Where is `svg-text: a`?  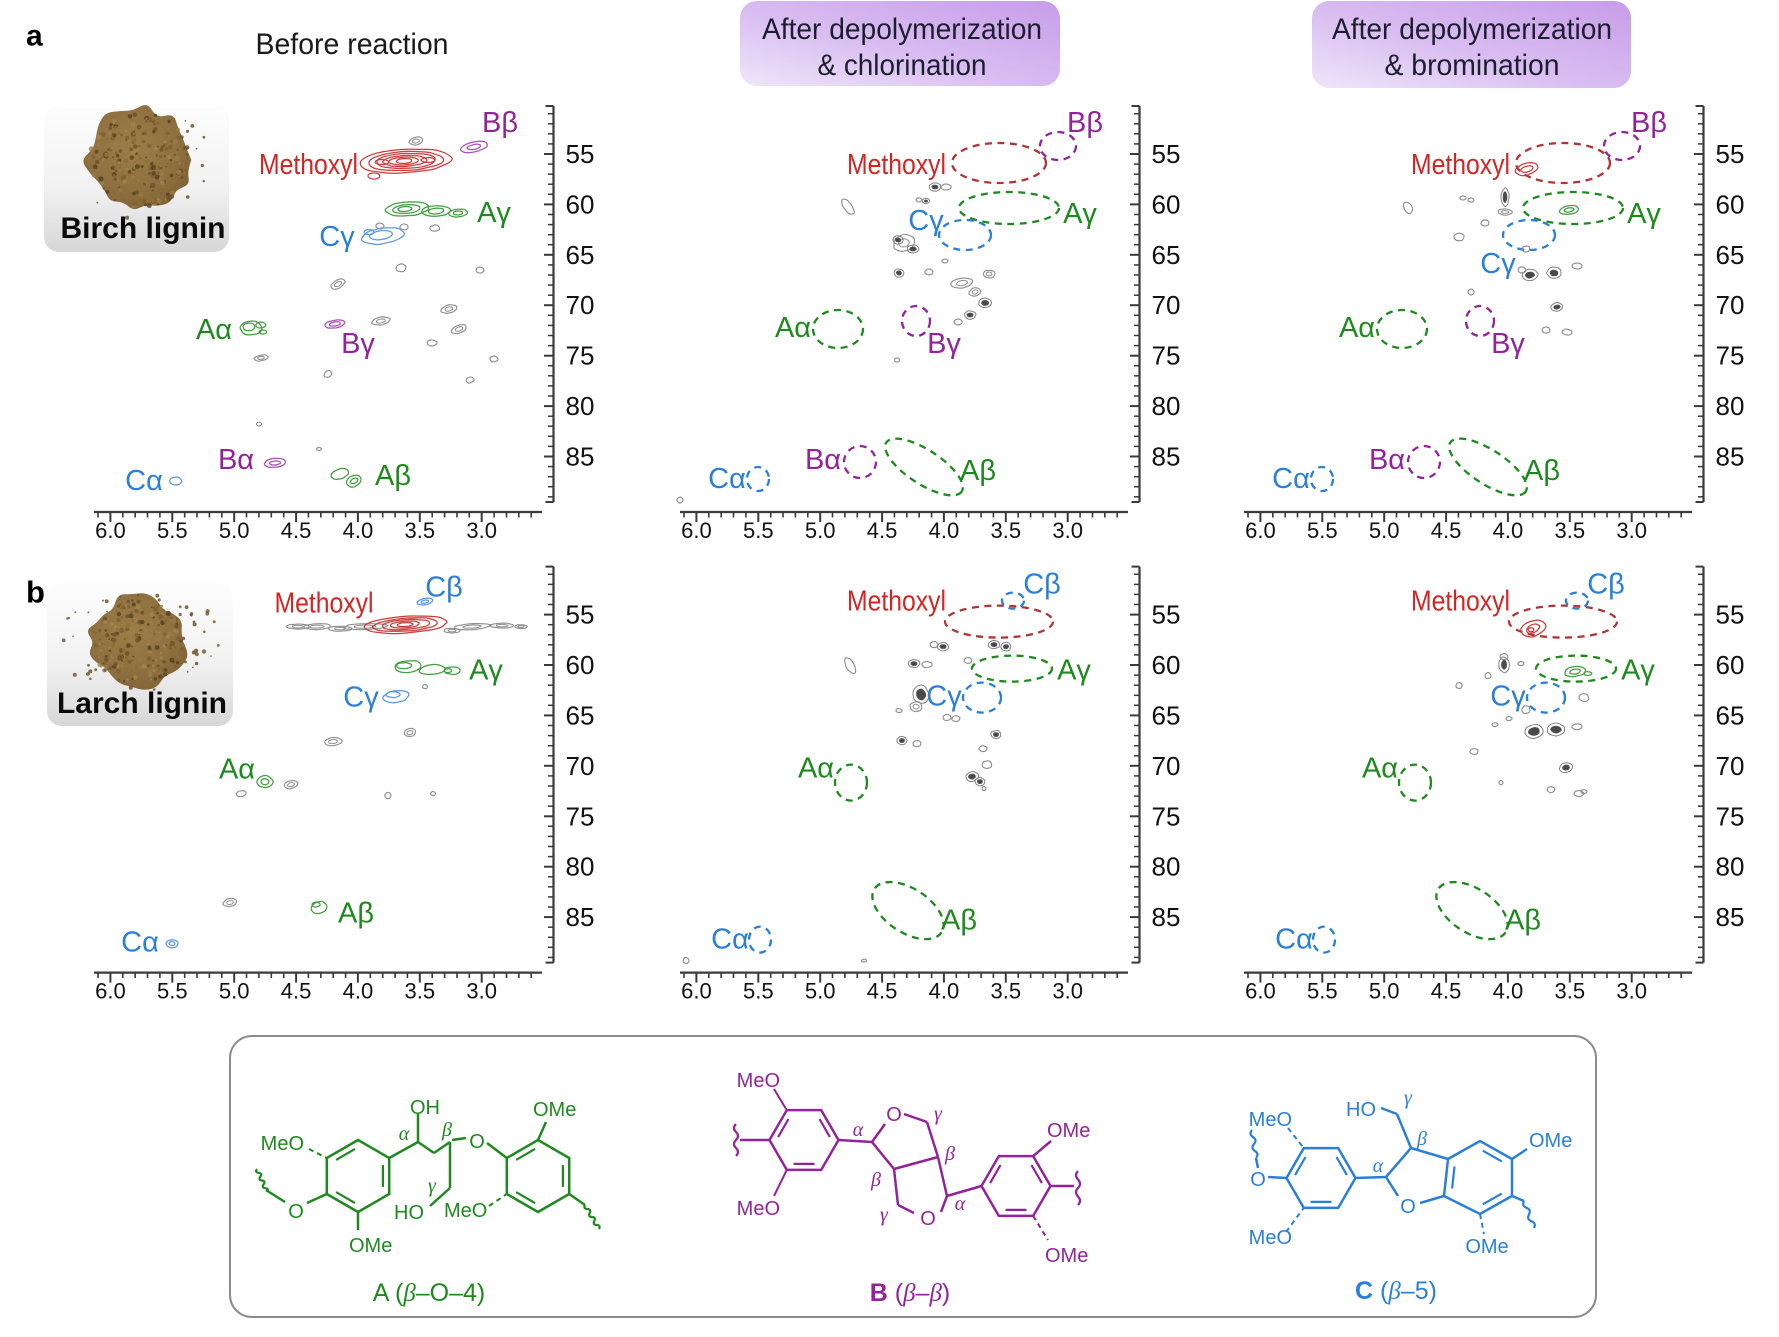 svg-text: a is located at coordinates (34, 36).